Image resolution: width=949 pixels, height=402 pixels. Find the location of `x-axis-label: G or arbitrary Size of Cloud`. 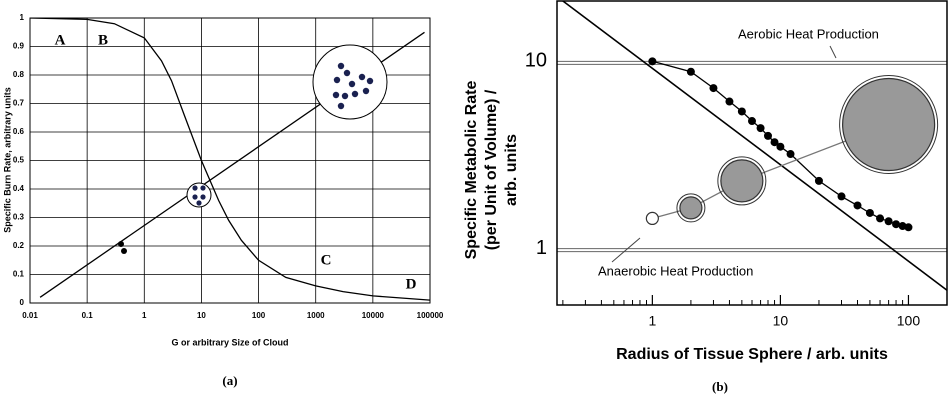

x-axis-label: G or arbitrary Size of Cloud is located at coordinates (229, 342).